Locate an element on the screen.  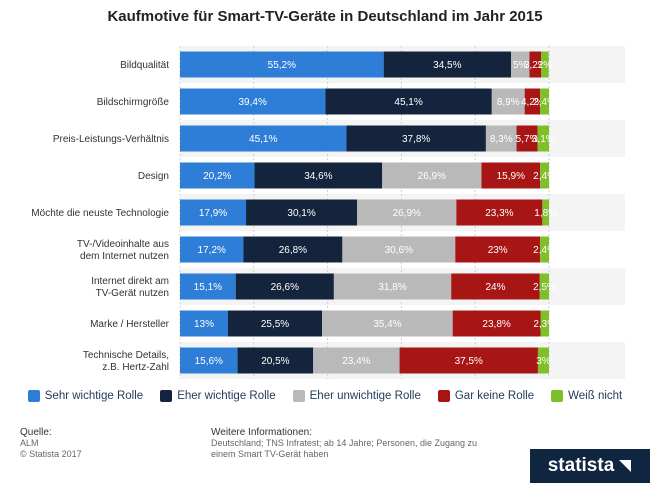
data-label: 26,8% is located at coordinates (293, 250).